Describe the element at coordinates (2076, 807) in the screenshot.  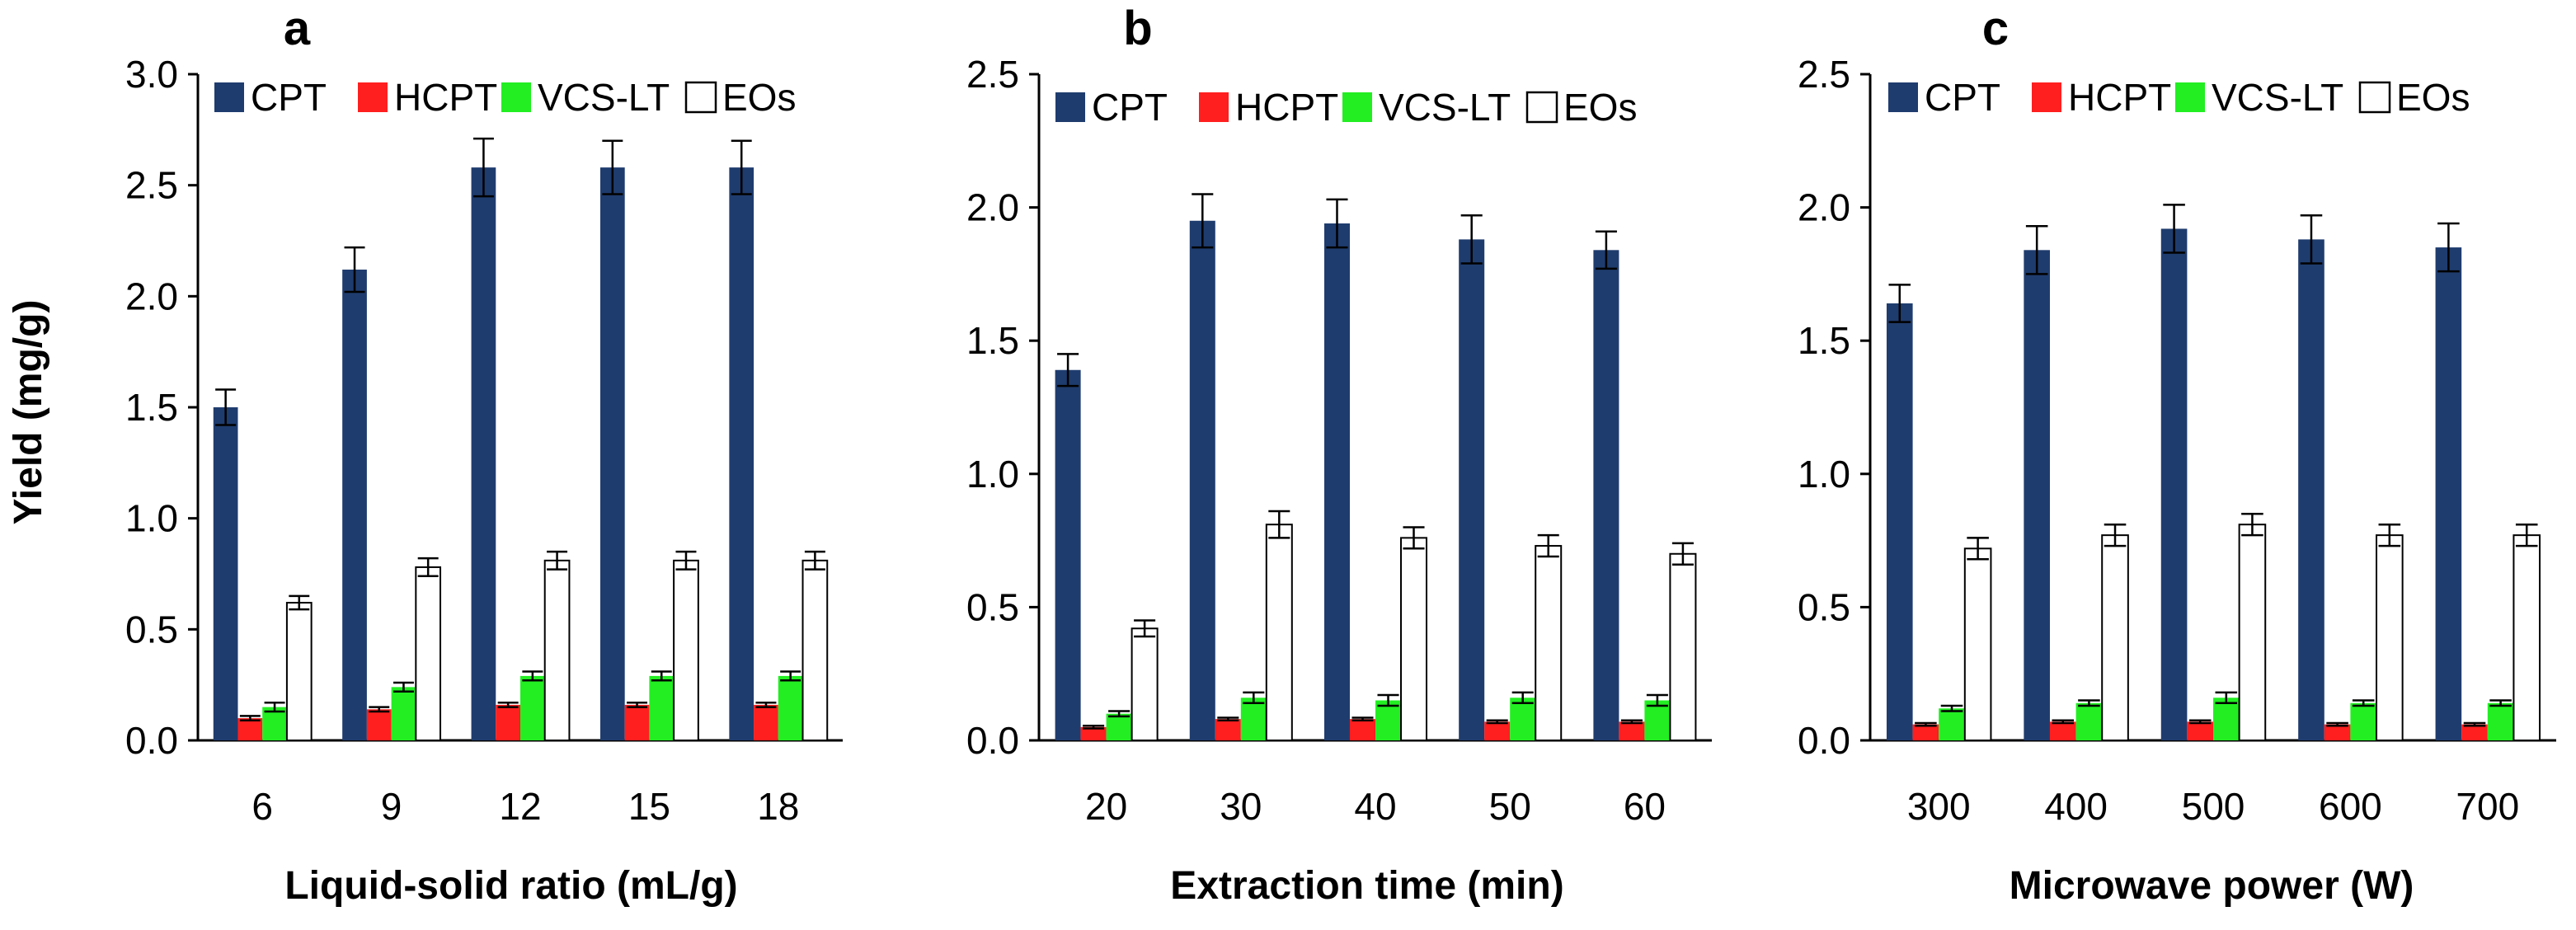
I see `x-tick-label: 400` at that location.